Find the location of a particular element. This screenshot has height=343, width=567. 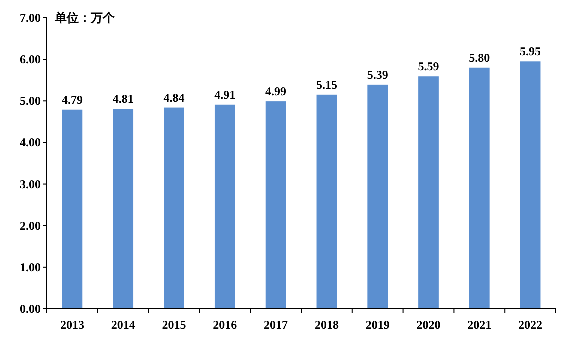

x-tick-label: 2020 is located at coordinates (428, 325).